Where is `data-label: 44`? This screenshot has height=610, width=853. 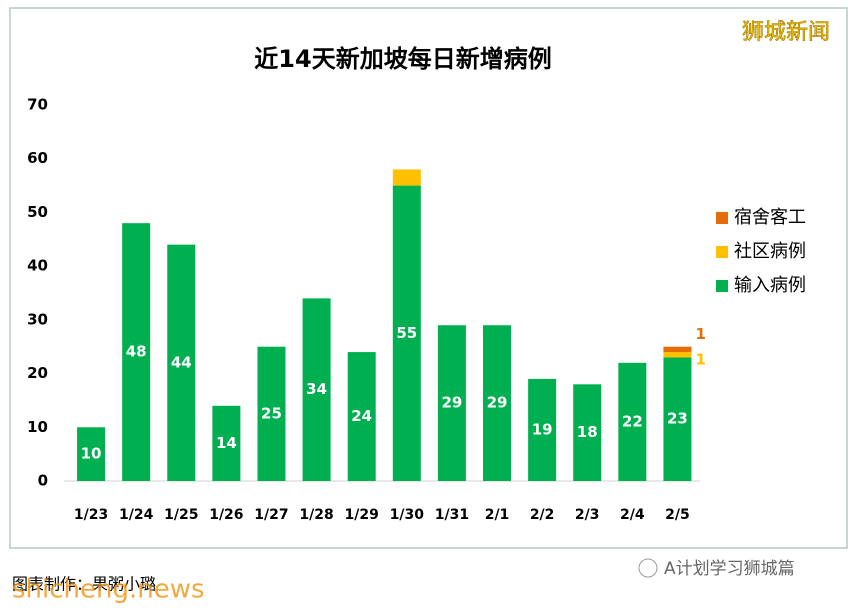 data-label: 44 is located at coordinates (181, 362).